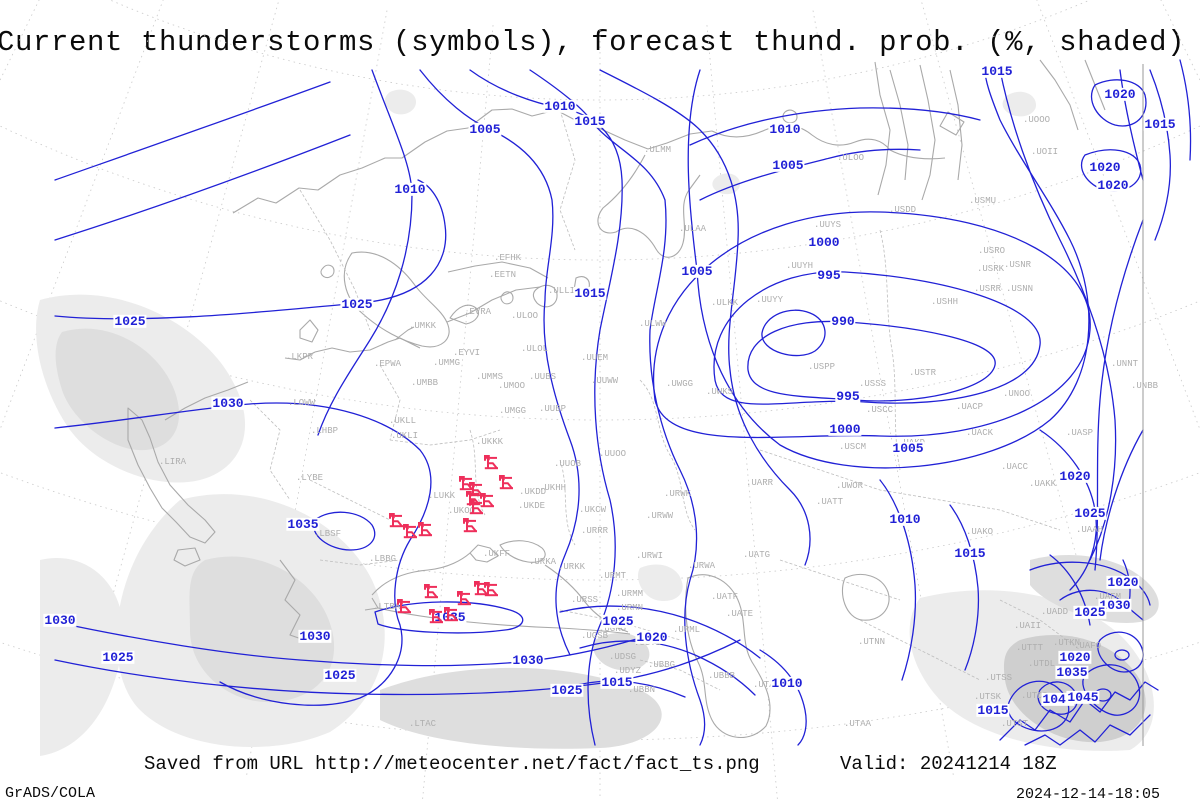 This screenshot has height=800, width=1200. Describe the element at coordinates (970, 407) in the screenshot. I see `station-label-uacp: .UACP` at that location.